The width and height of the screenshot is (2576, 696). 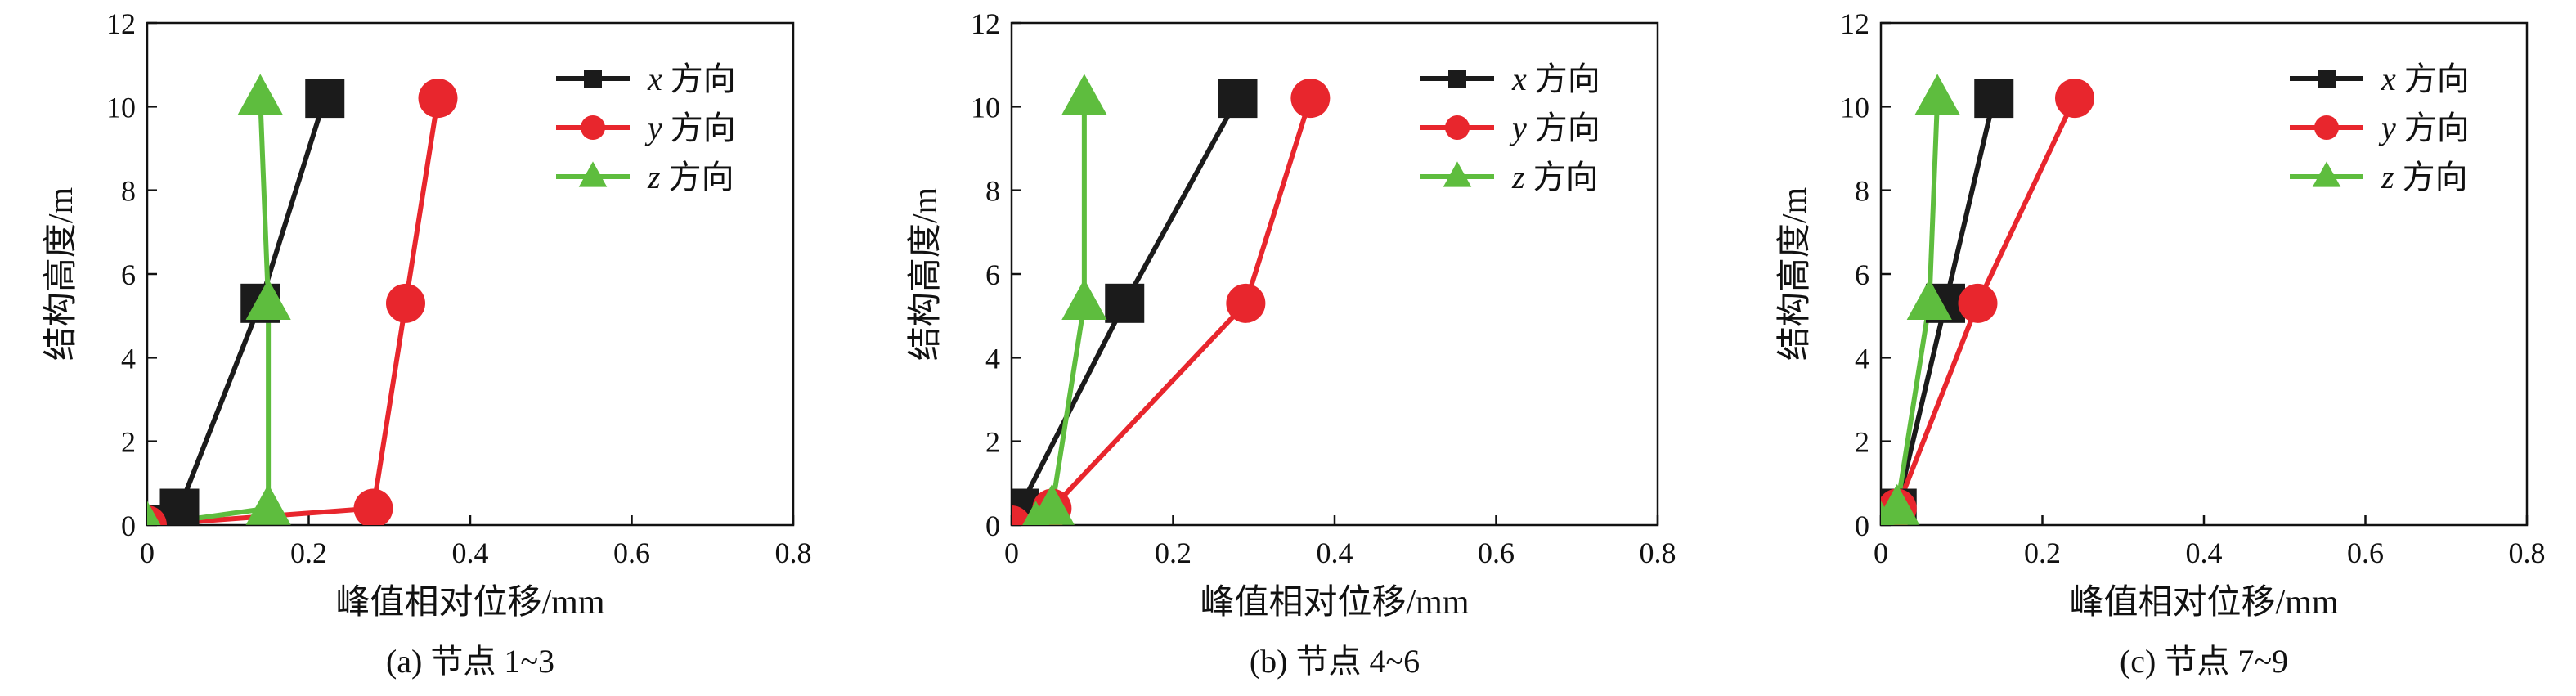 What do you see at coordinates (2204, 661) in the screenshot?
I see `panel-caption: (c) 节点 7~9` at bounding box center [2204, 661].